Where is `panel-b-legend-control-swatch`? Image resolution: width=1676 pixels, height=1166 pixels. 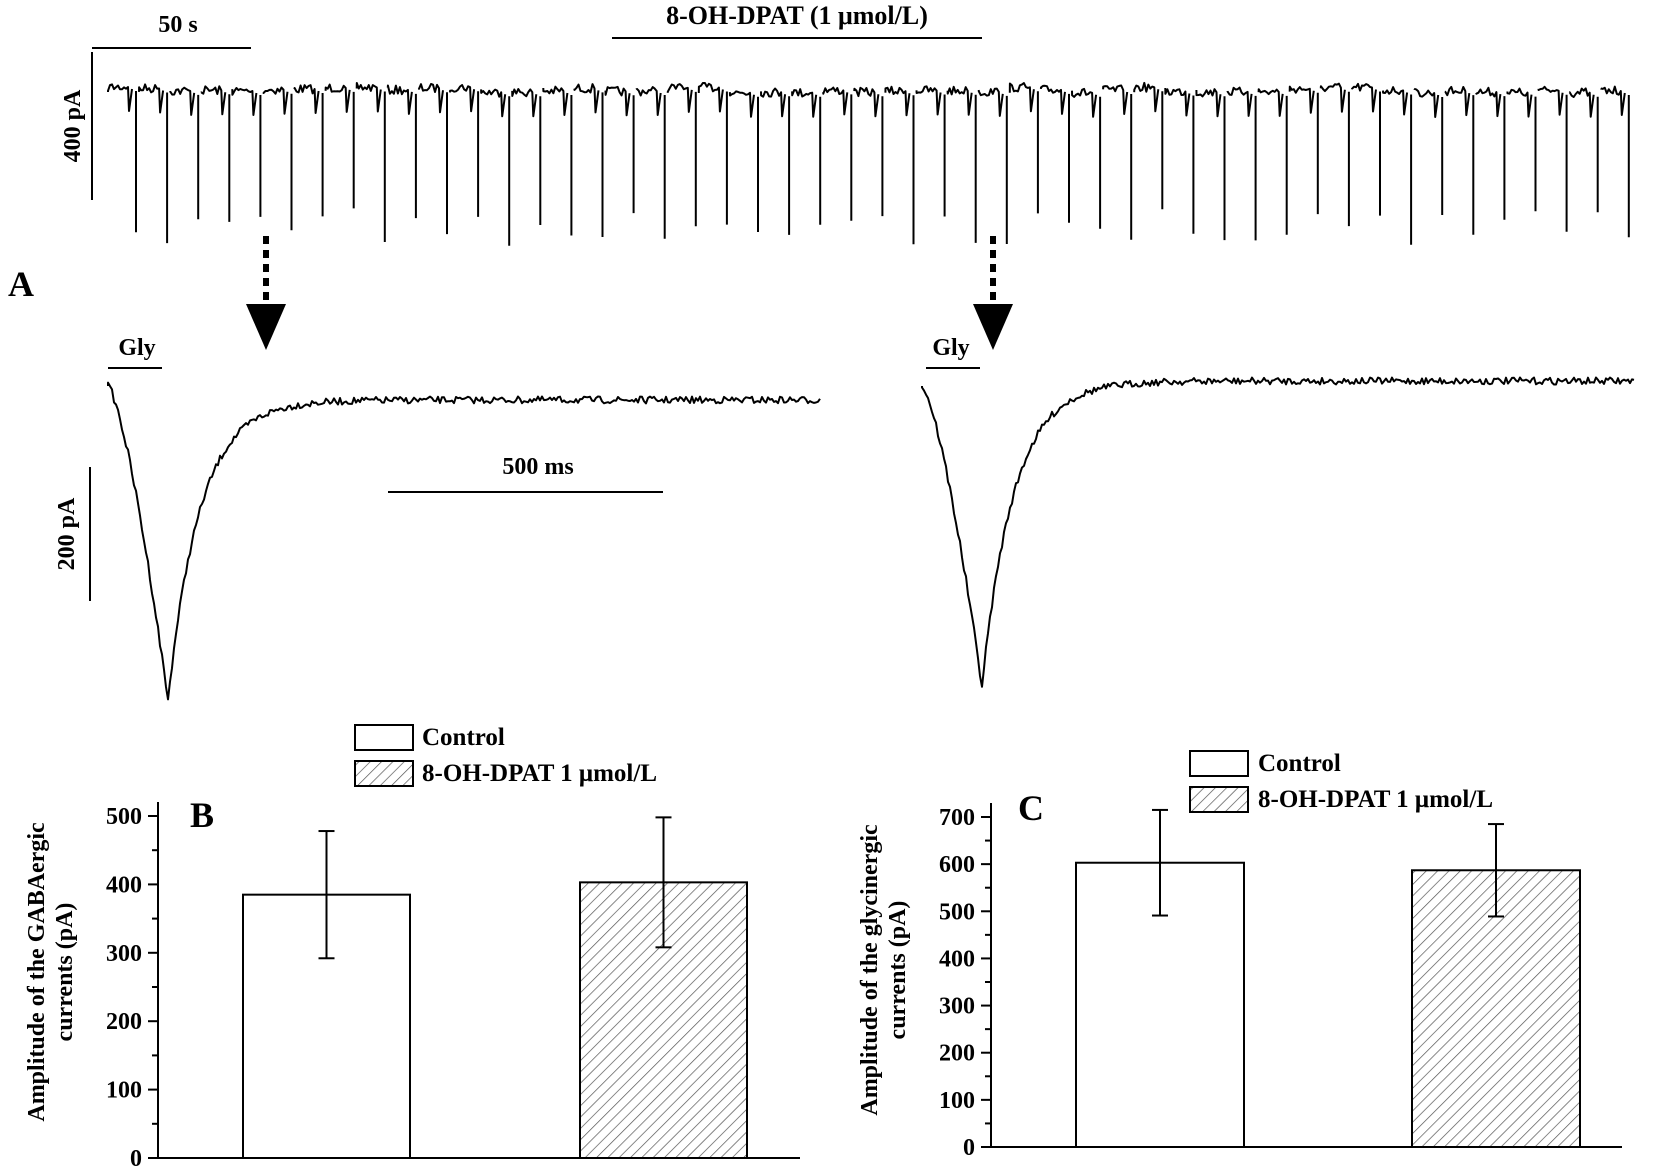
panel-b-legend-control-swatch is located at coordinates (384, 737).